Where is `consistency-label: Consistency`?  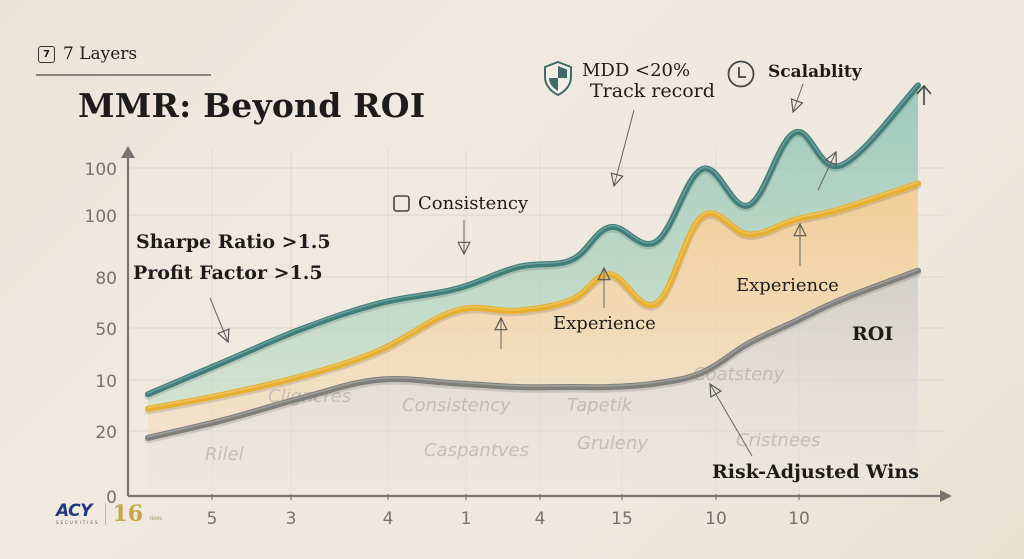 consistency-label: Consistency is located at coordinates (473, 203).